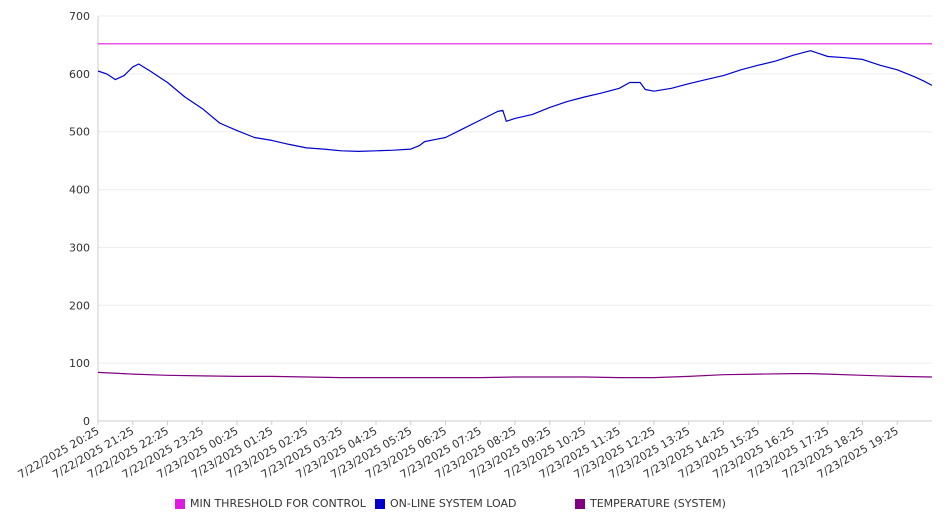 Image resolution: width=946 pixels, height=526 pixels. I want to click on y-tick-labels: 0 100 200 300 400 500 600 700, so click(79, 219).